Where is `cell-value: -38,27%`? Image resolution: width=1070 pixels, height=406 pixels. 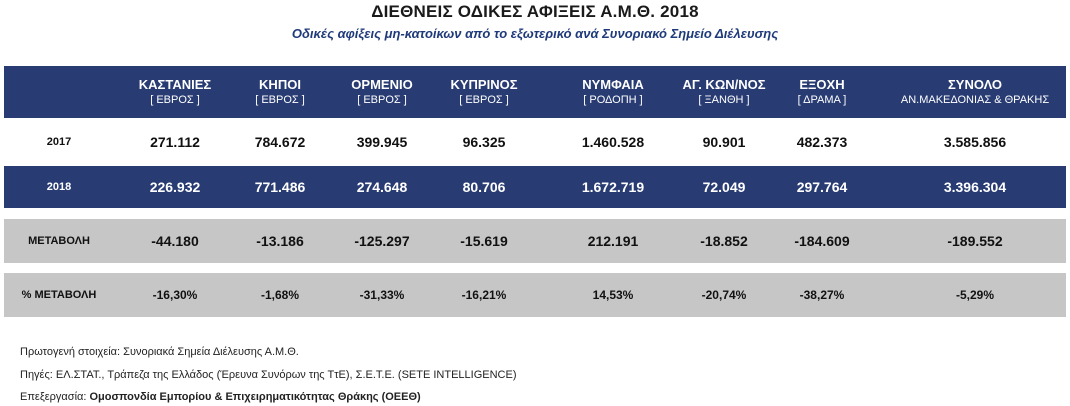
cell-value: -38,27% is located at coordinates (822, 295).